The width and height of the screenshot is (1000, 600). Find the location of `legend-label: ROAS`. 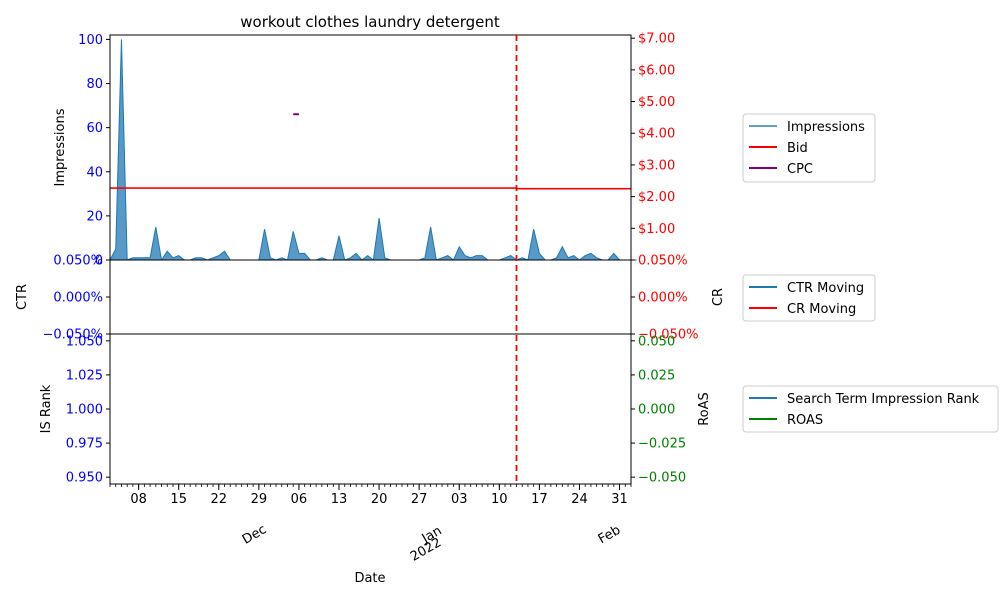

legend-label: ROAS is located at coordinates (805, 420).